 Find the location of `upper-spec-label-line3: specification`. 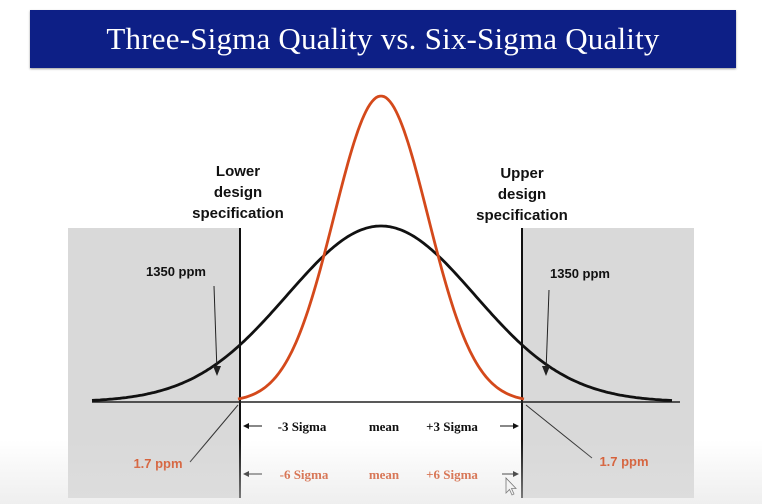

upper-spec-label-line3: specification is located at coordinates (522, 215).